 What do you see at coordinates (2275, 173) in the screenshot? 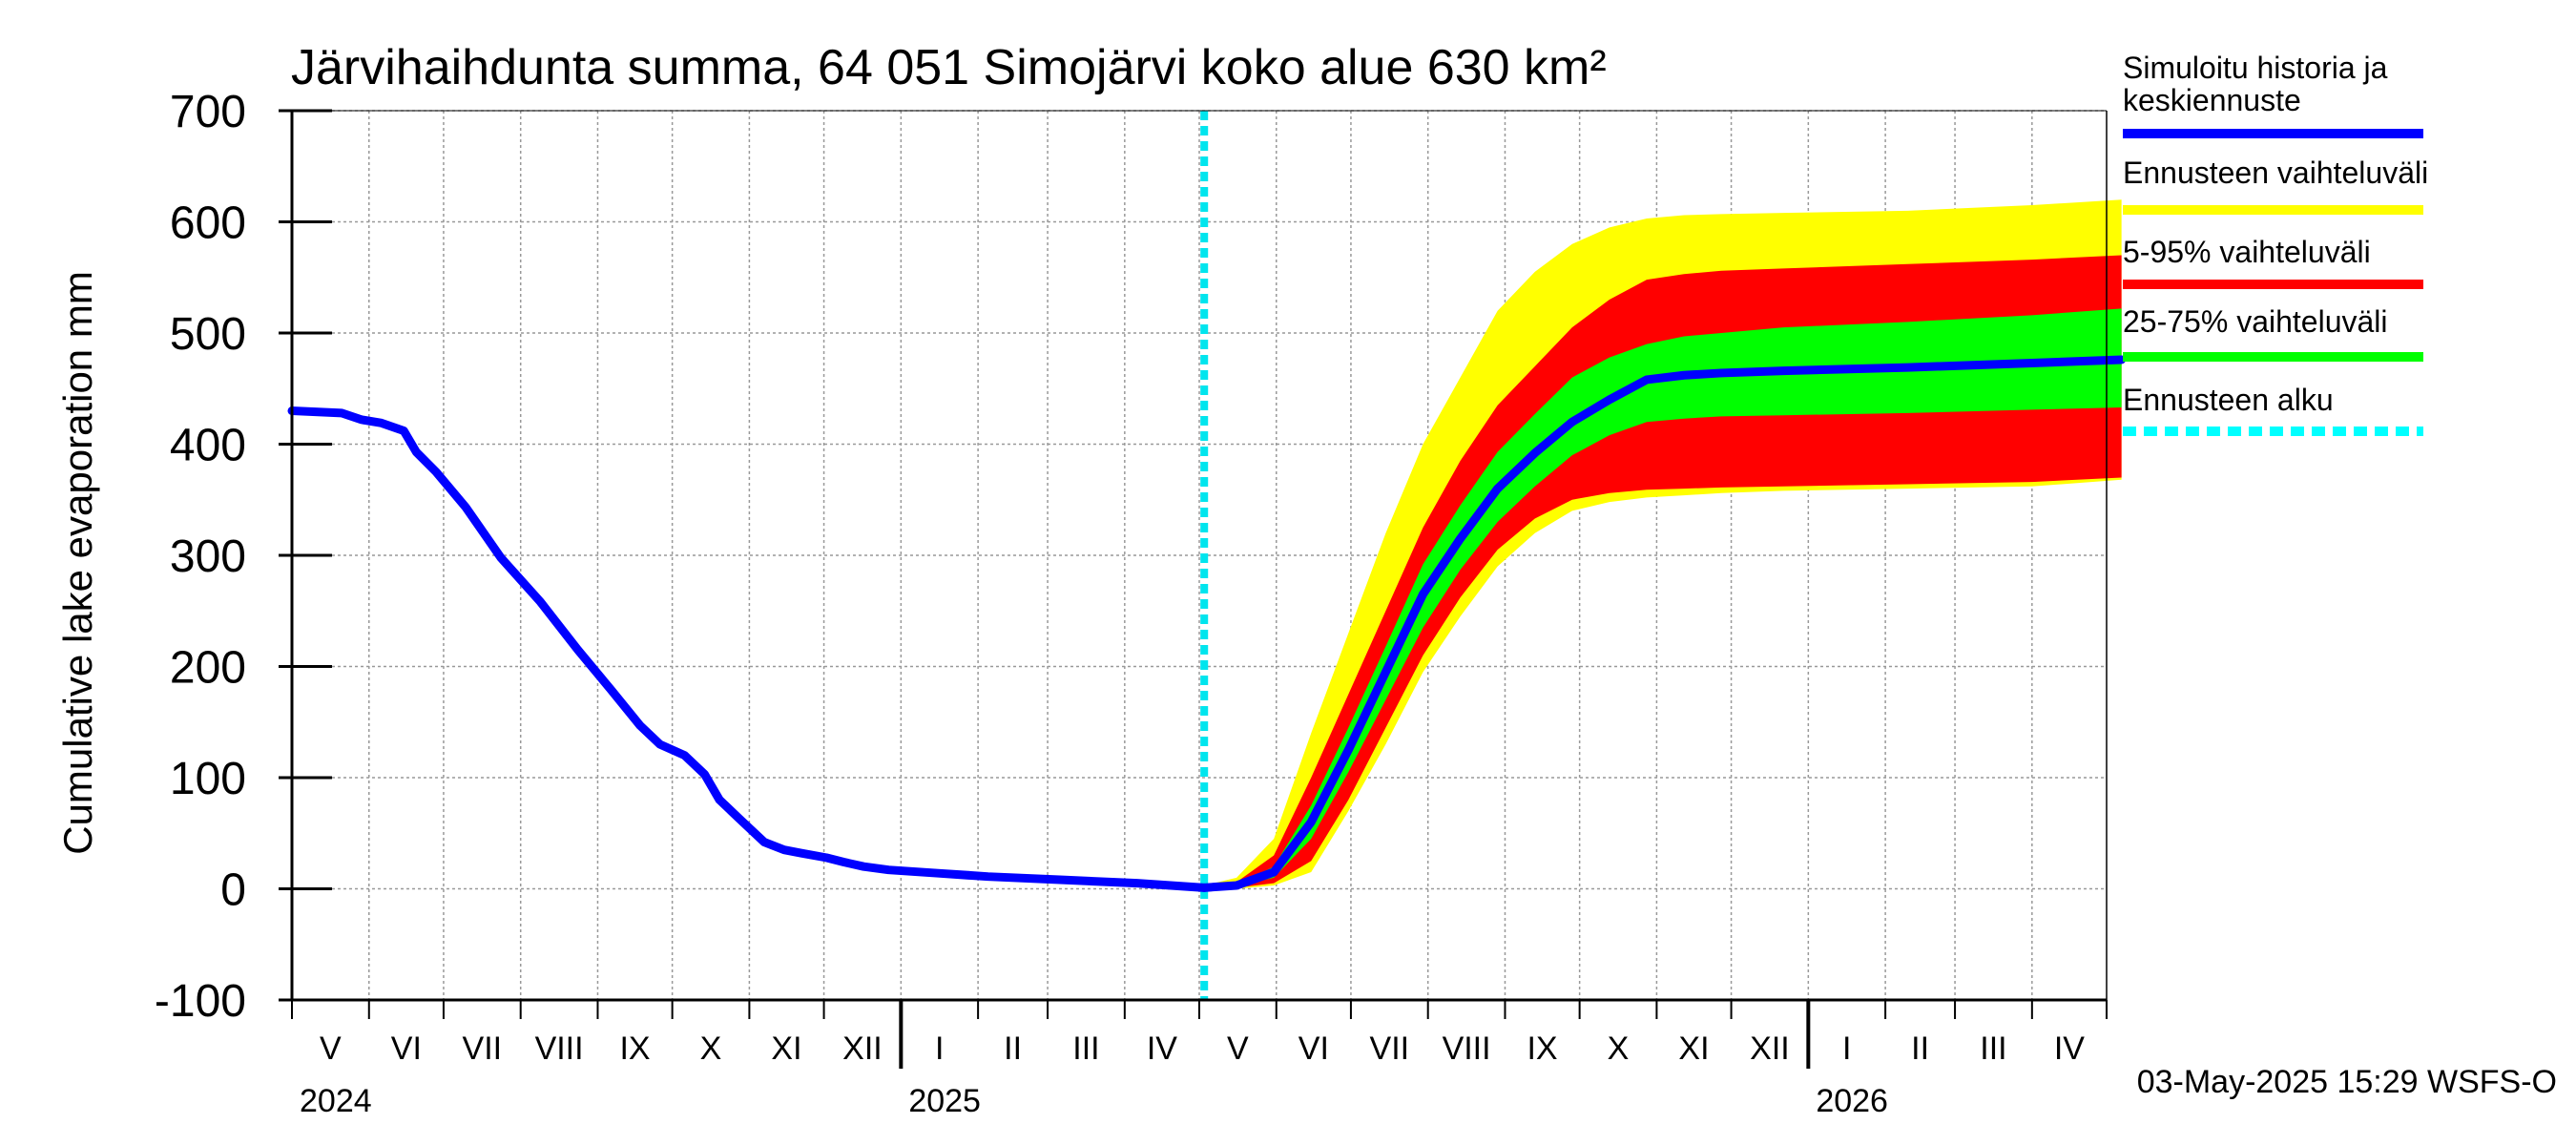
I see `legend-label: Ennusteen vaihteluväli` at bounding box center [2275, 173].